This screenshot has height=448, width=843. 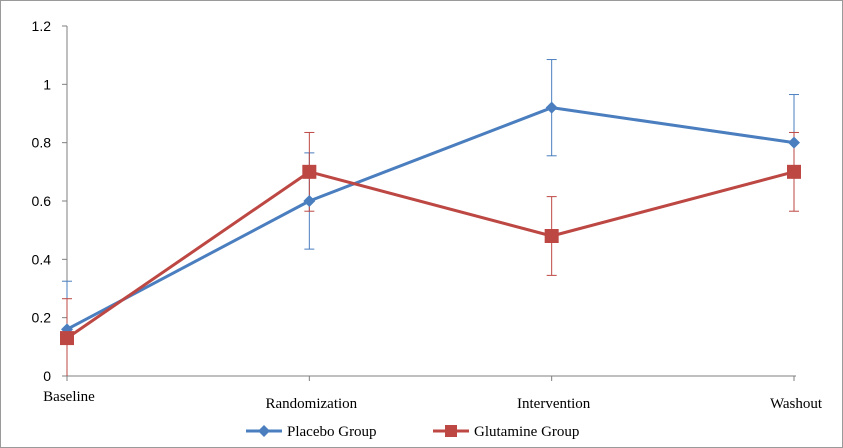 I want to click on legend-marker-diamond, so click(x=264, y=431).